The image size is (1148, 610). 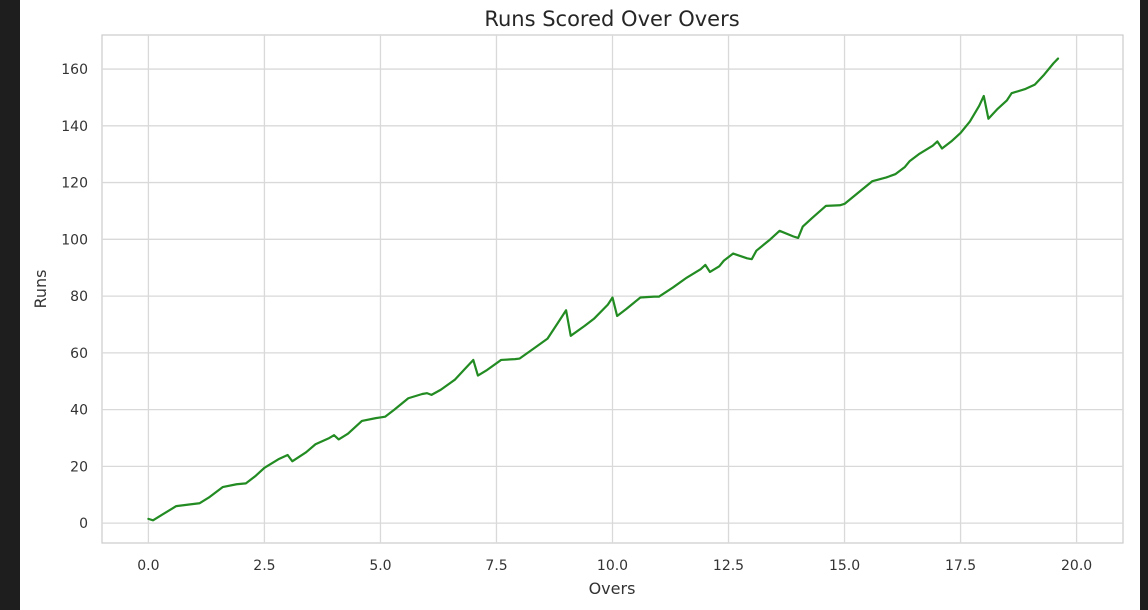 What do you see at coordinates (40, 288) in the screenshot?
I see `y-axis-label: Runs` at bounding box center [40, 288].